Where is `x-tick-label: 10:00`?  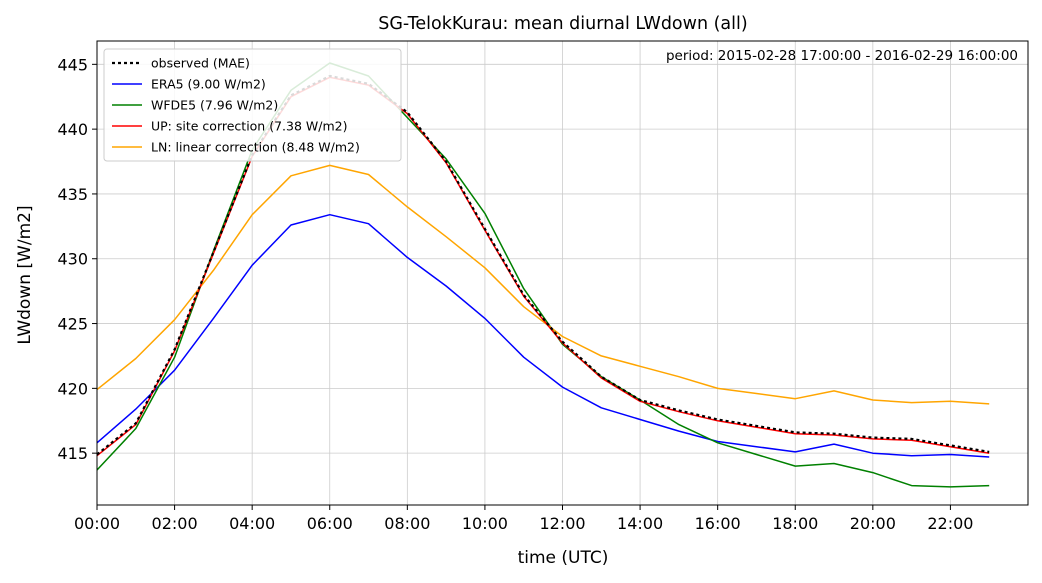
x-tick-label: 10:00 is located at coordinates (485, 523).